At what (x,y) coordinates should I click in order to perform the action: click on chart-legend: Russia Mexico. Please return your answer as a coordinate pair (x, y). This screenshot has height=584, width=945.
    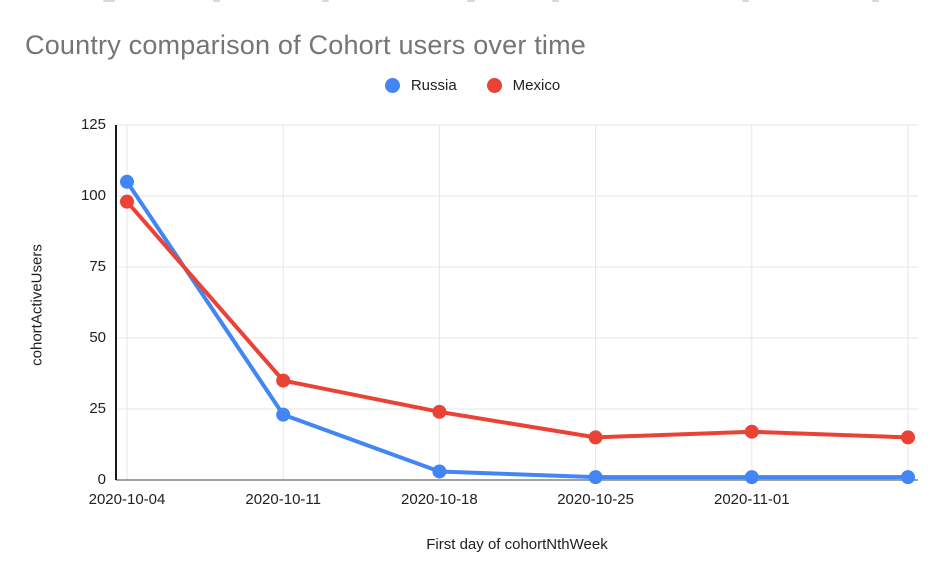
    Looking at the image, I should click on (472, 85).